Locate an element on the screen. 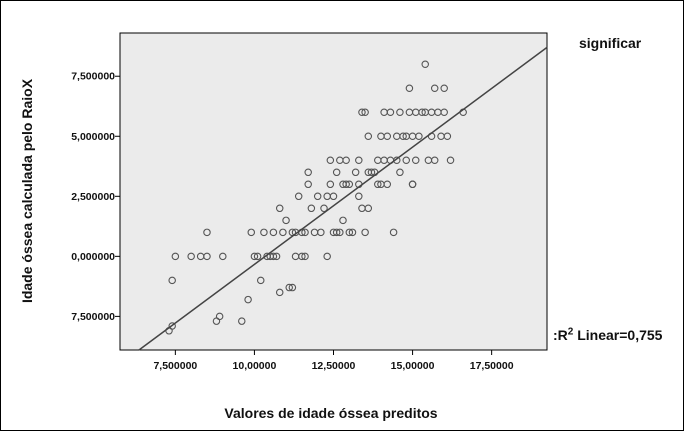  annotation-top: significar is located at coordinates (610, 43).